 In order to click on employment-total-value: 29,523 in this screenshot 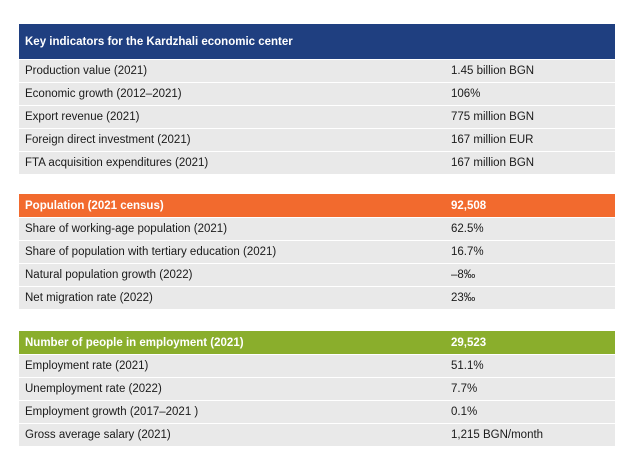, I will do `click(469, 342)`.